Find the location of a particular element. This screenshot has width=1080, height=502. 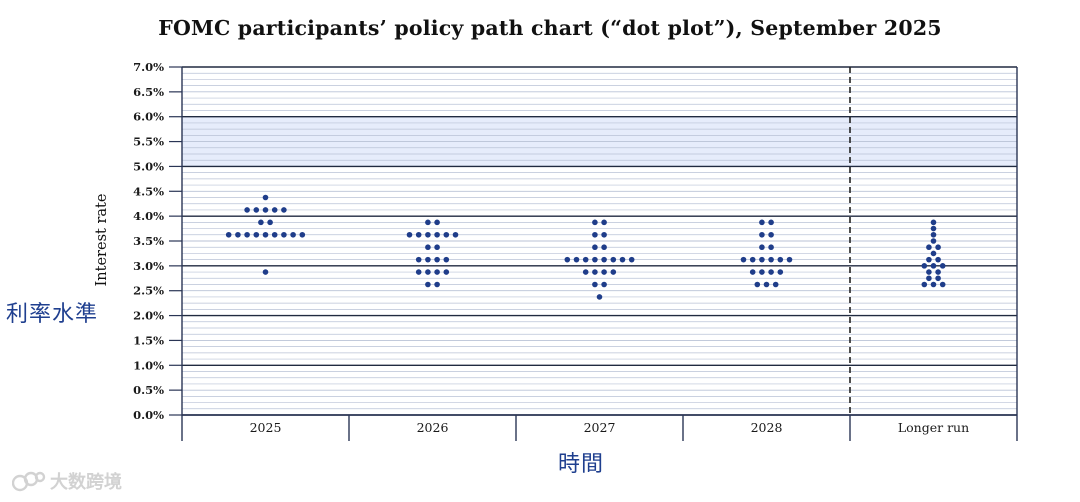

y-tick-label: 4.5% is located at coordinates (148, 191).